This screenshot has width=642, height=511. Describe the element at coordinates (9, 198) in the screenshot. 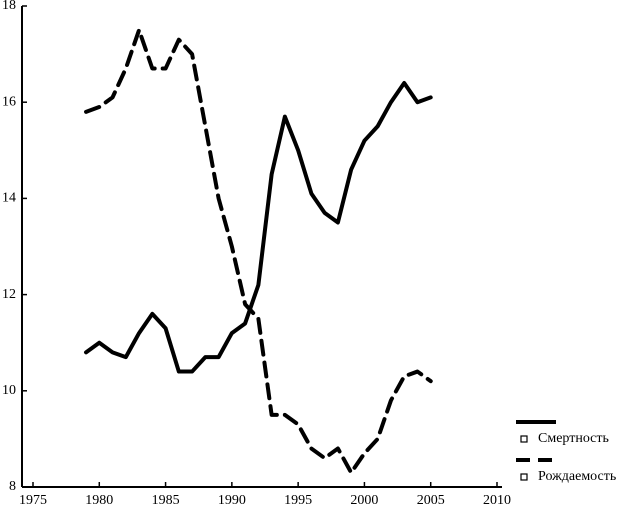

I see `y-tick-label: 14` at that location.